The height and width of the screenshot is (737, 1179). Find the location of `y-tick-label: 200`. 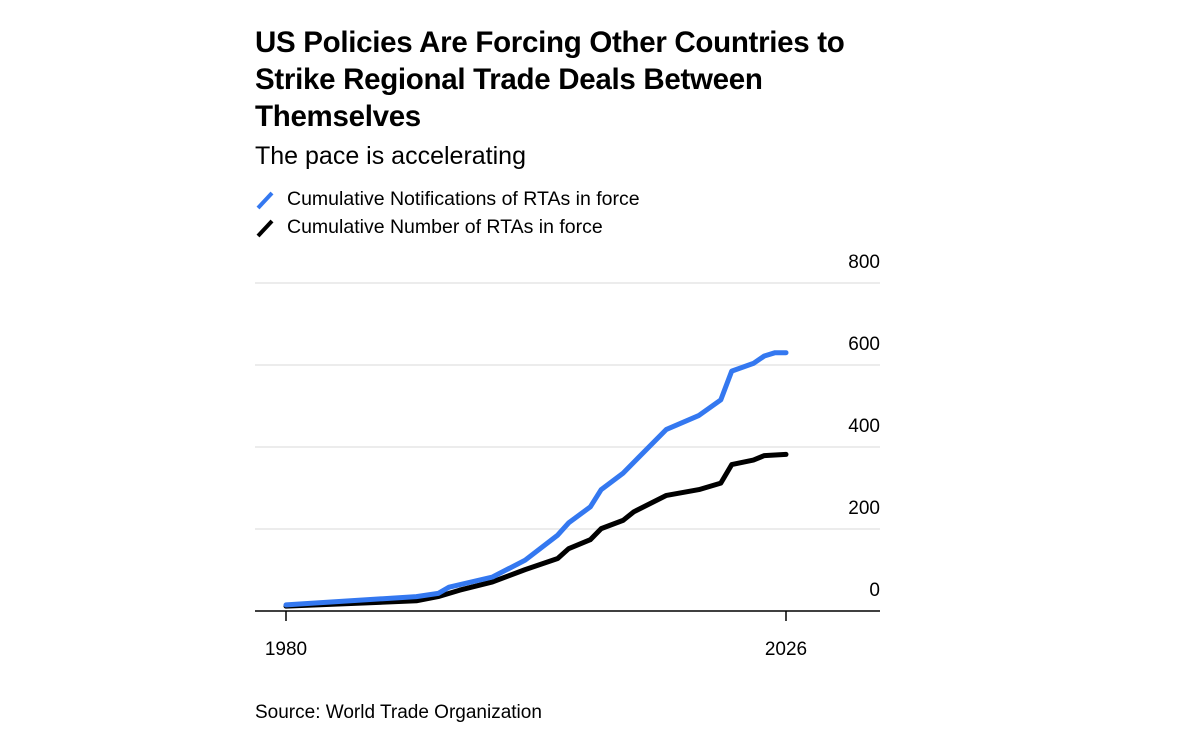

y-tick-label: 200 is located at coordinates (864, 508).